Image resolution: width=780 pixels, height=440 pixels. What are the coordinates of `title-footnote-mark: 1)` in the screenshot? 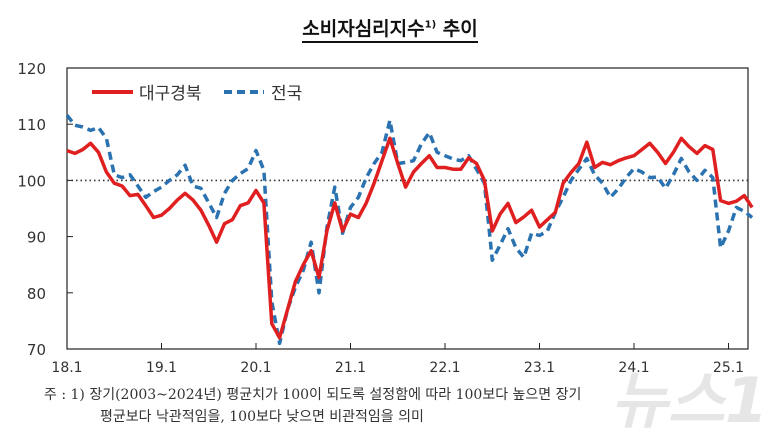 It's located at (430, 25).